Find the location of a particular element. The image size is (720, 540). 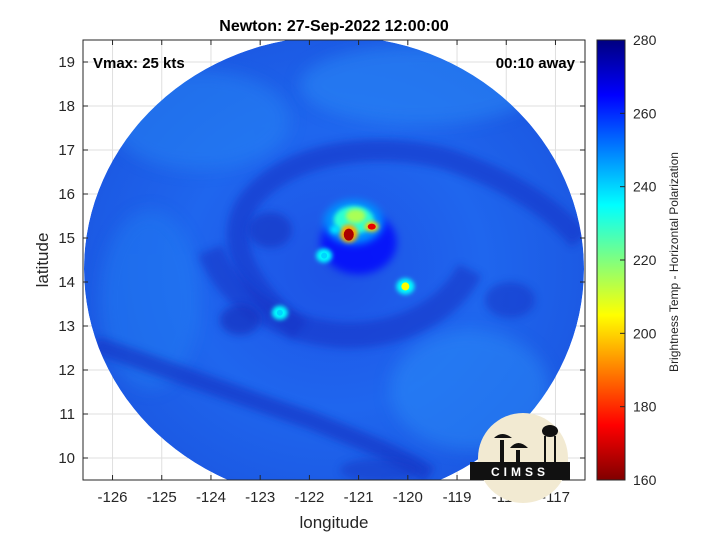

chart-title: Newton: 27-Sep-2022 12:00:00 is located at coordinates (334, 26).